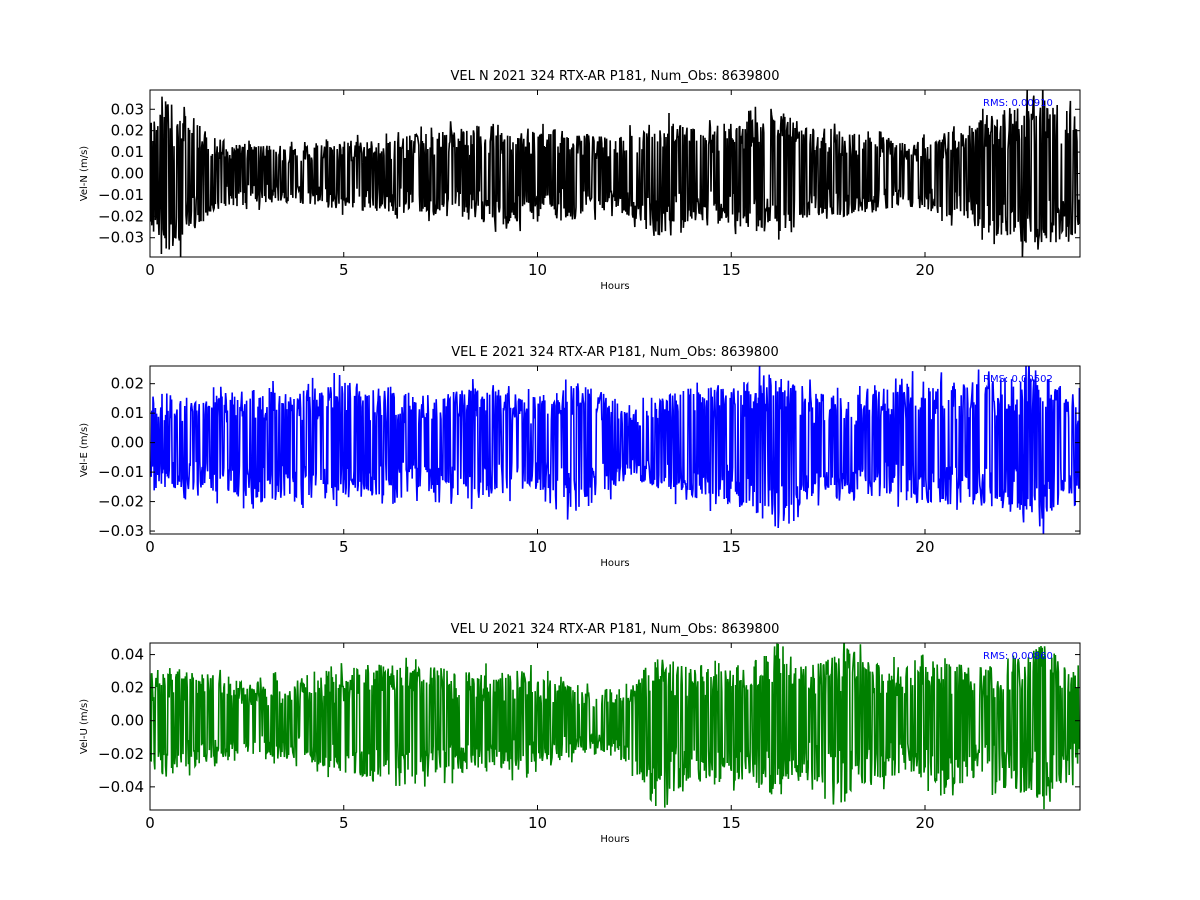 The image size is (1200, 900). What do you see at coordinates (84, 173) in the screenshot?
I see `y-axis-label: Vel-N (m/s)` at bounding box center [84, 173].